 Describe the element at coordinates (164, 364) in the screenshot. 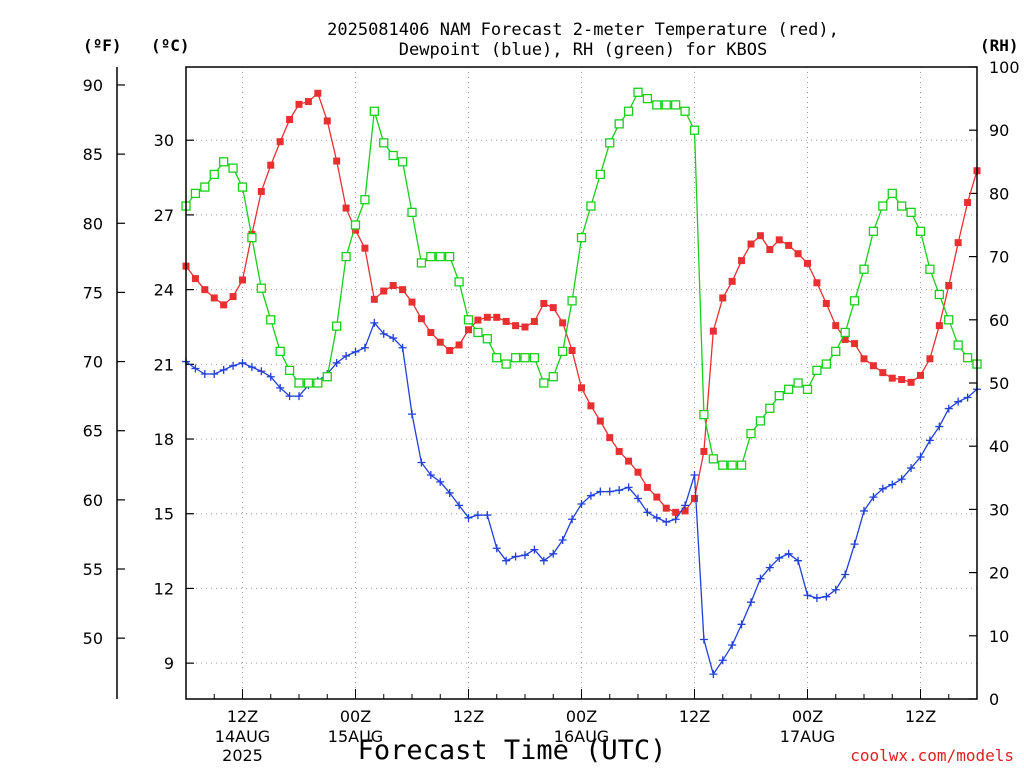

I see `celsius-tick-label: 21` at that location.